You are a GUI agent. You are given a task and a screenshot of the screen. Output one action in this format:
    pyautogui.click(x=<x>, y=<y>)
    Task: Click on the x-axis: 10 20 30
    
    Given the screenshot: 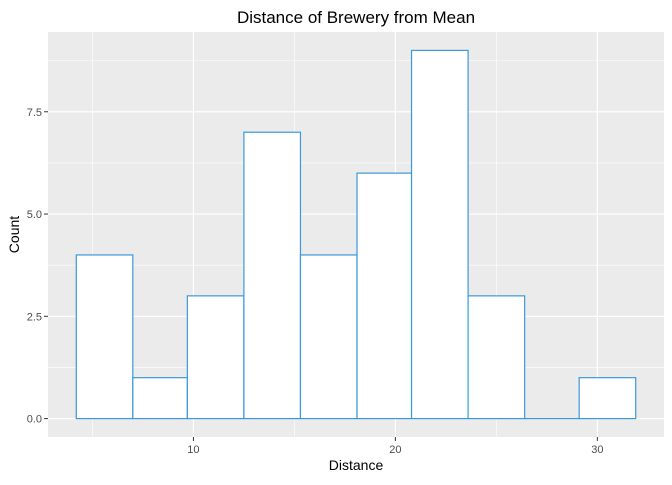 What is the action you would take?
    pyautogui.click(x=395, y=446)
    